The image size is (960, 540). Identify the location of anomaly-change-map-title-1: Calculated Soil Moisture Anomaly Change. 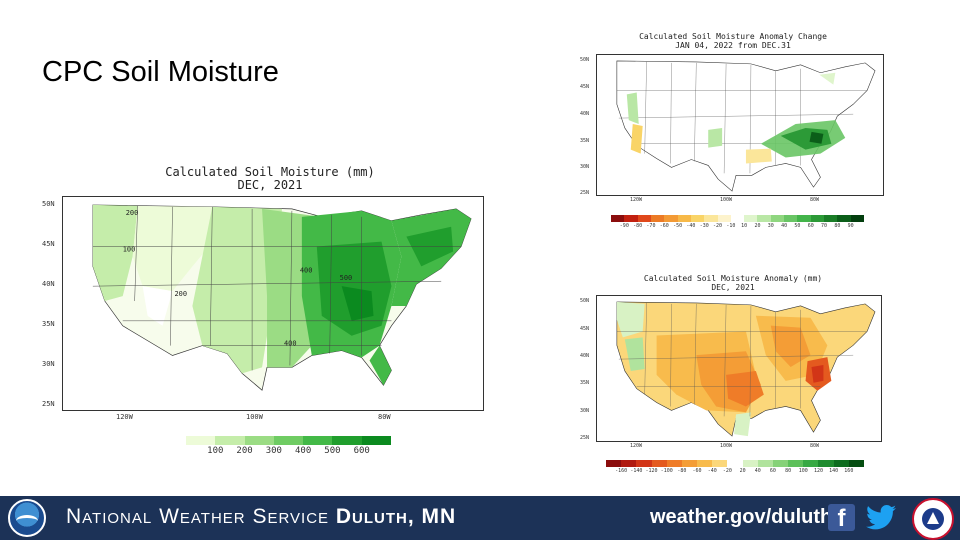
(733, 36).